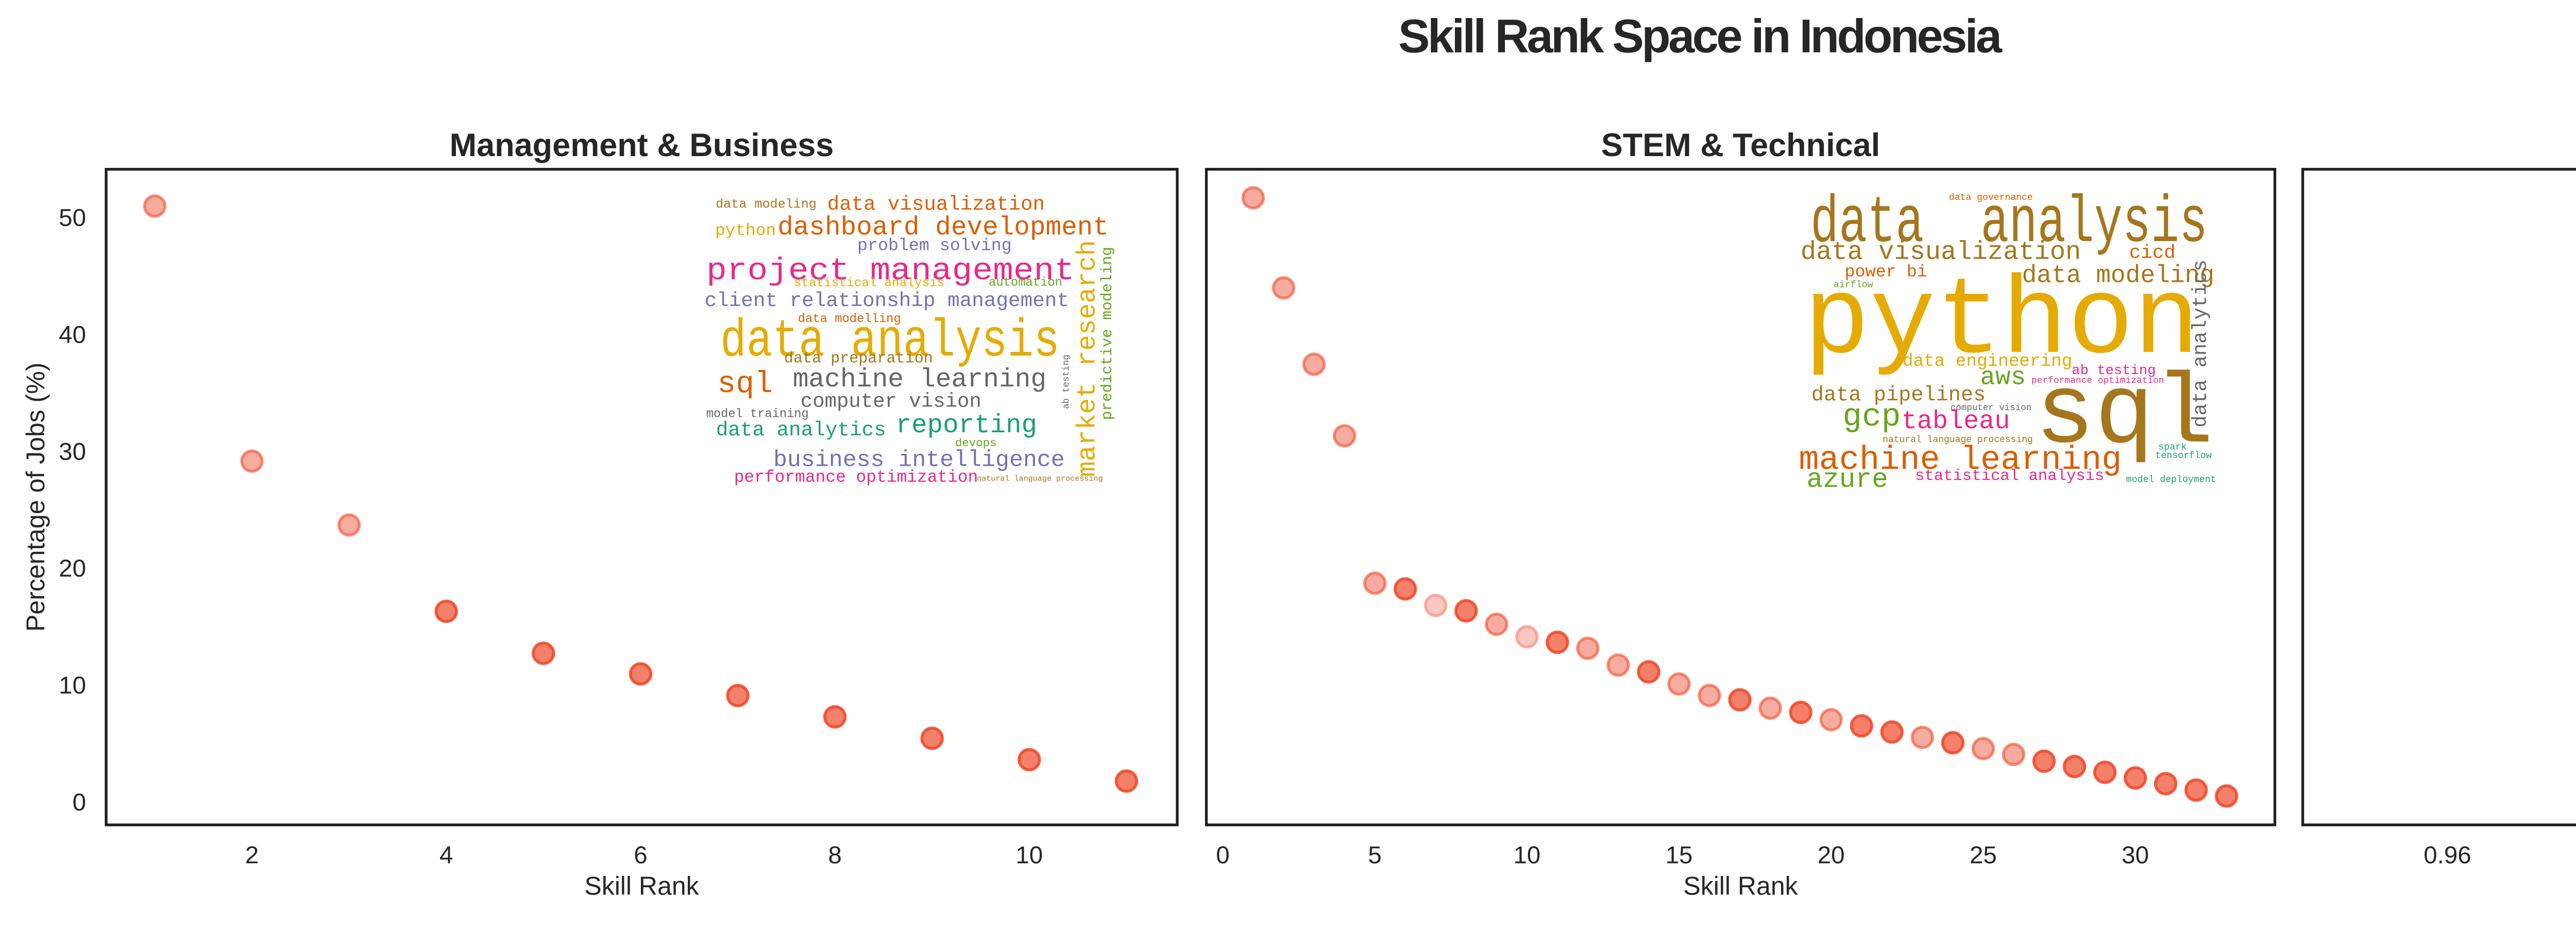 The height and width of the screenshot is (930, 2576). What do you see at coordinates (72, 218) in the screenshot?
I see `svg-text: 50` at bounding box center [72, 218].